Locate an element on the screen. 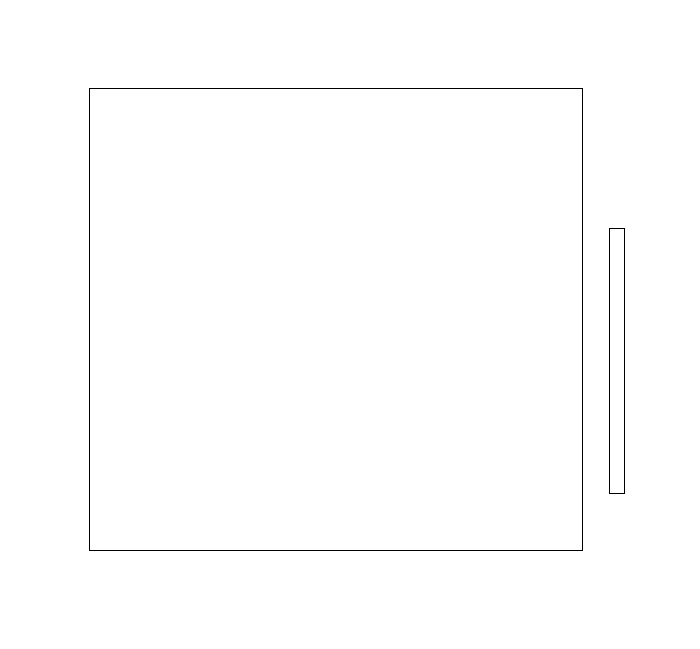 This screenshot has height=649, width=700. footer-license-clip is located at coordinates (337, 625).